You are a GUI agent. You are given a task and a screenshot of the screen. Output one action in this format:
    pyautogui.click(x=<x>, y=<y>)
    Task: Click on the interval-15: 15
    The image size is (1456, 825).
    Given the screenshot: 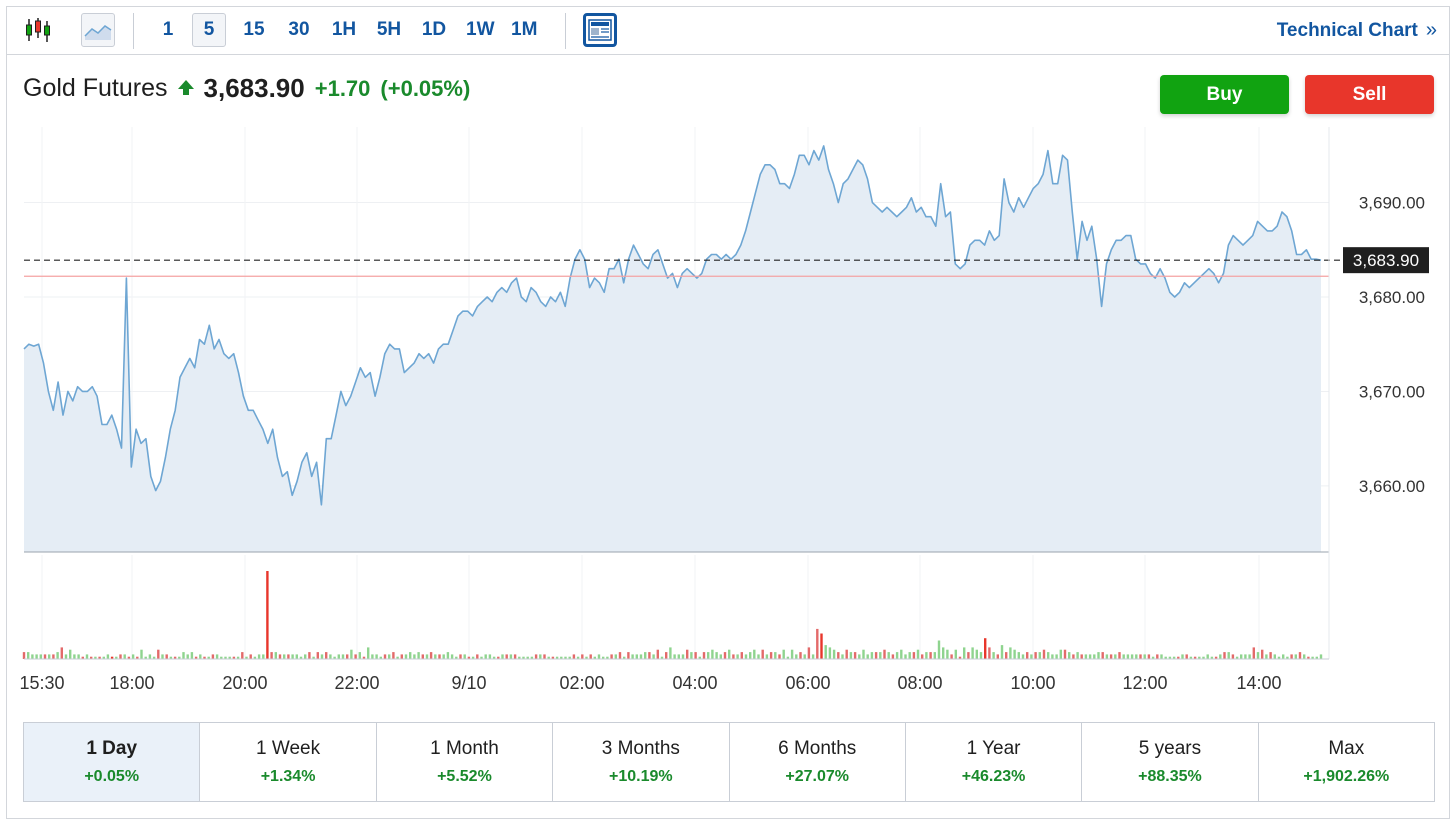 What is the action you would take?
    pyautogui.click(x=254, y=29)
    